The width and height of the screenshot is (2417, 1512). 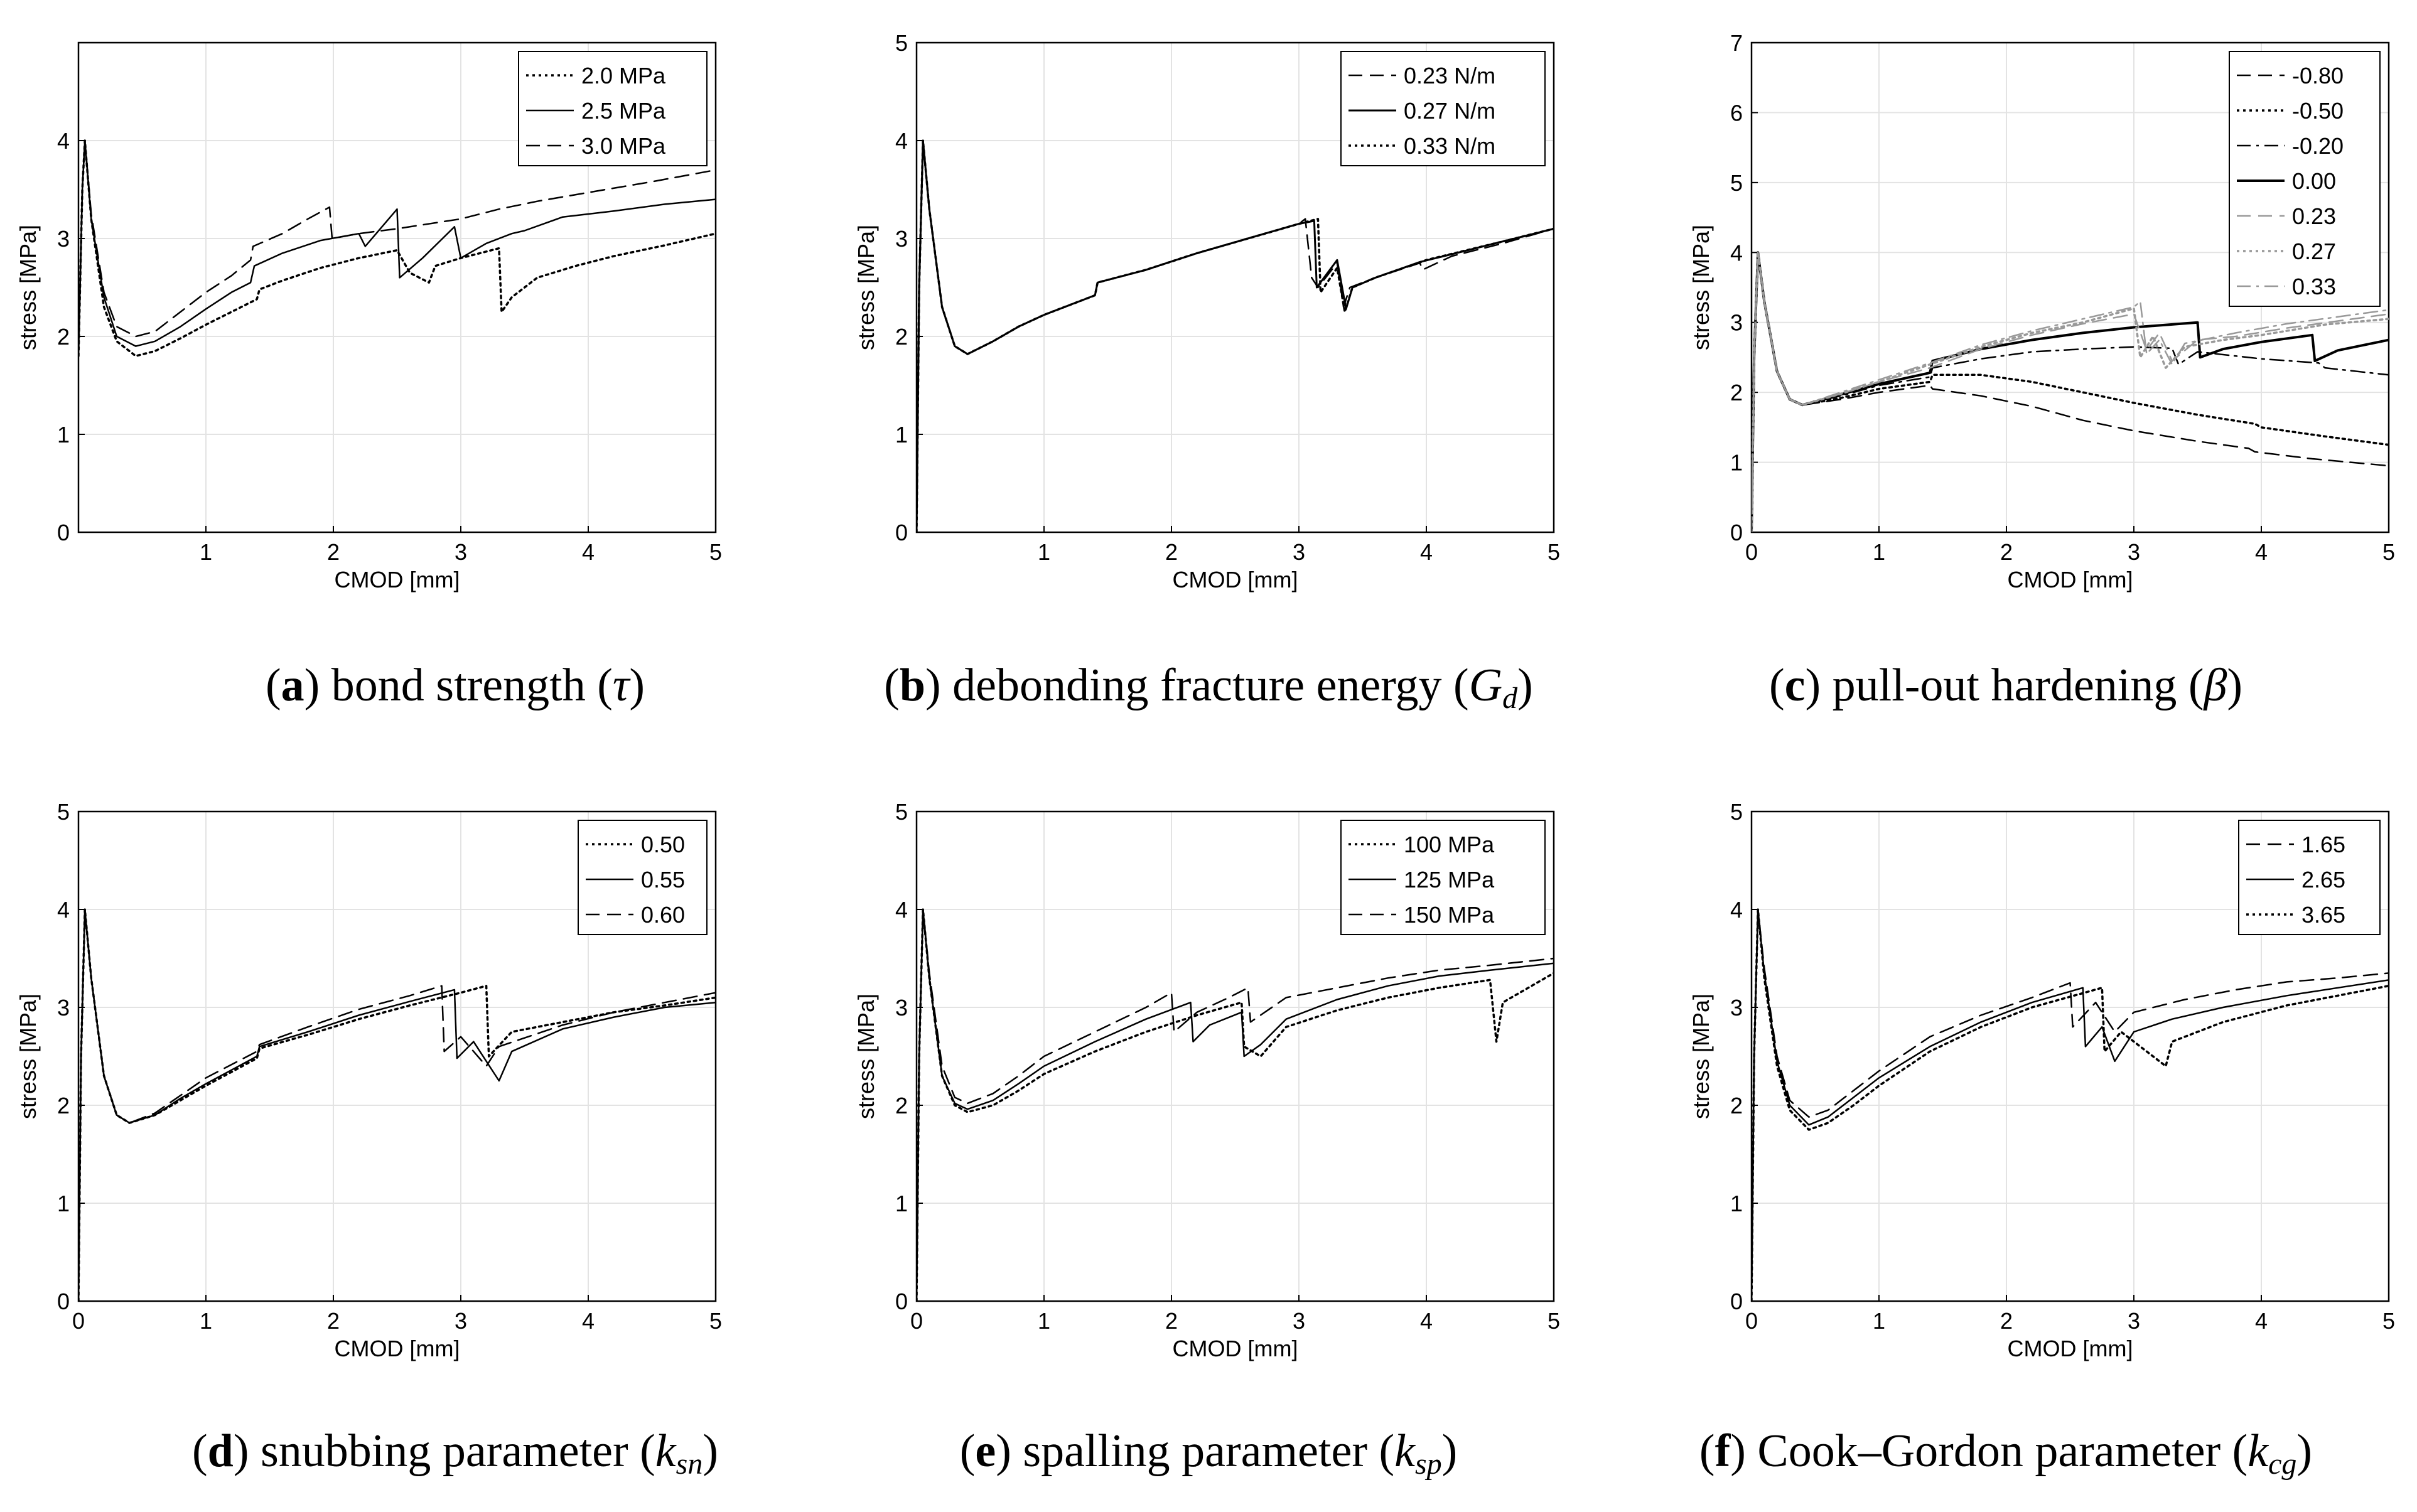 I want to click on legend: 100 MPa 125 MPa 150 MPa, so click(x=1443, y=877).